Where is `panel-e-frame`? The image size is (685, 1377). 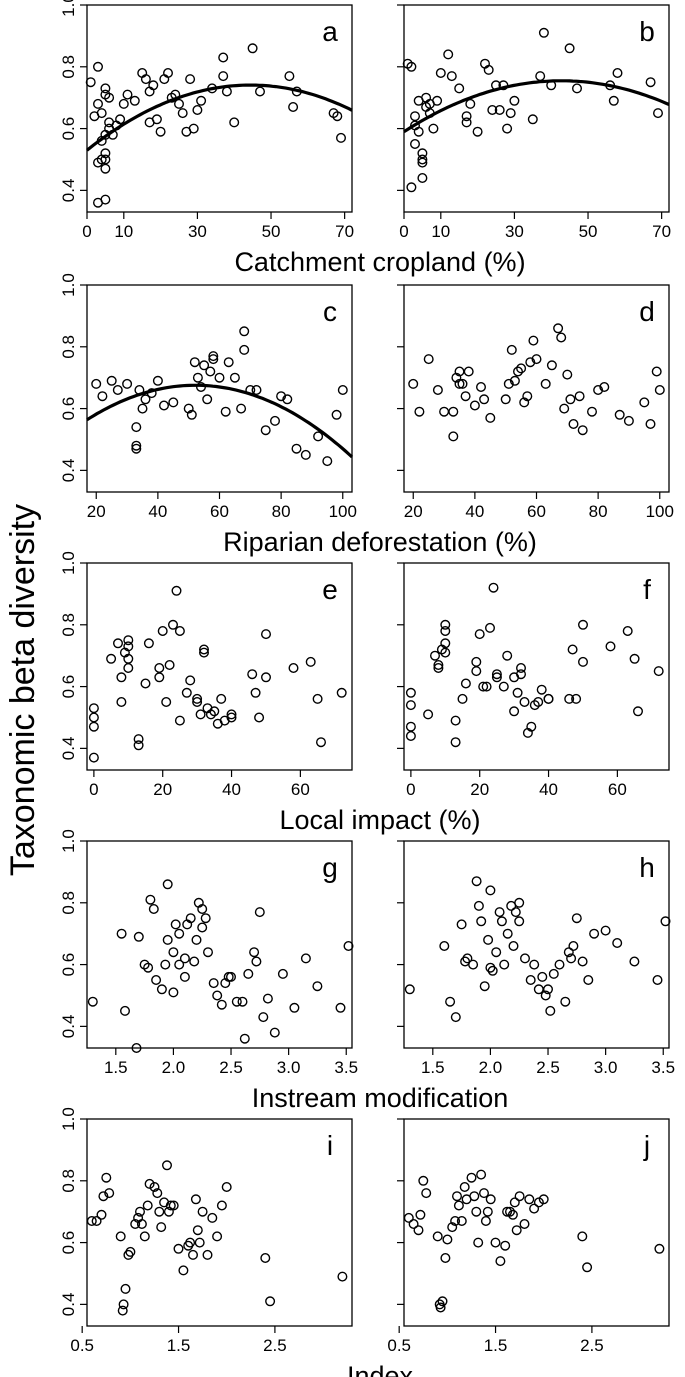 panel-e-frame is located at coordinates (219, 666).